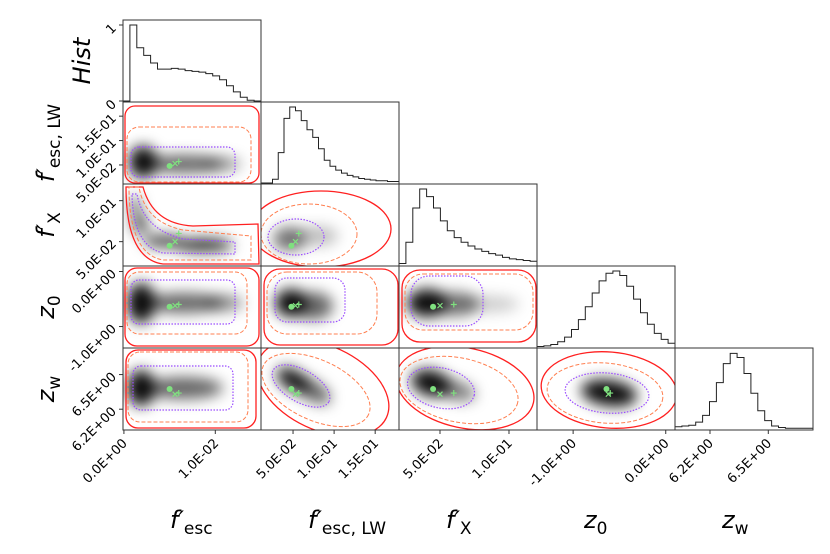  What do you see at coordinates (459, 522) in the screenshot?
I see `x-axis-label-fx: f′X` at bounding box center [459, 522].